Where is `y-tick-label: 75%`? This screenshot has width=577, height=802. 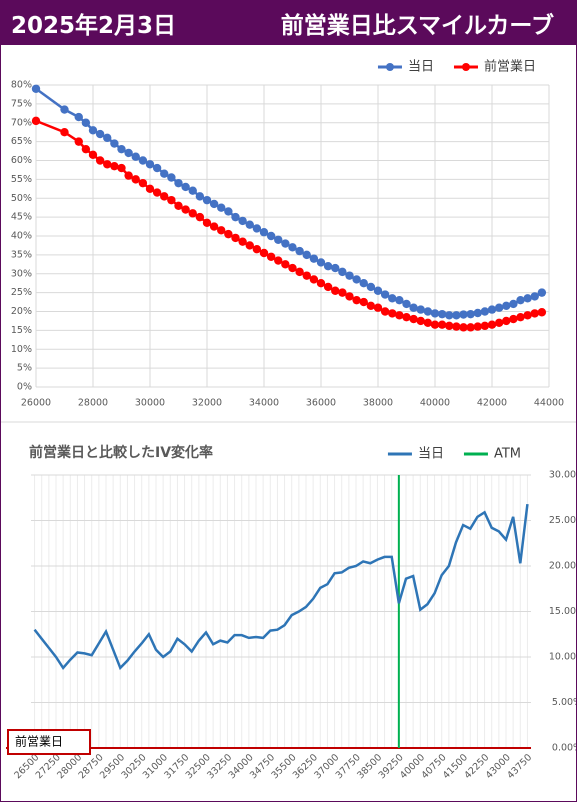 y-tick-label: 75% is located at coordinates (21, 103).